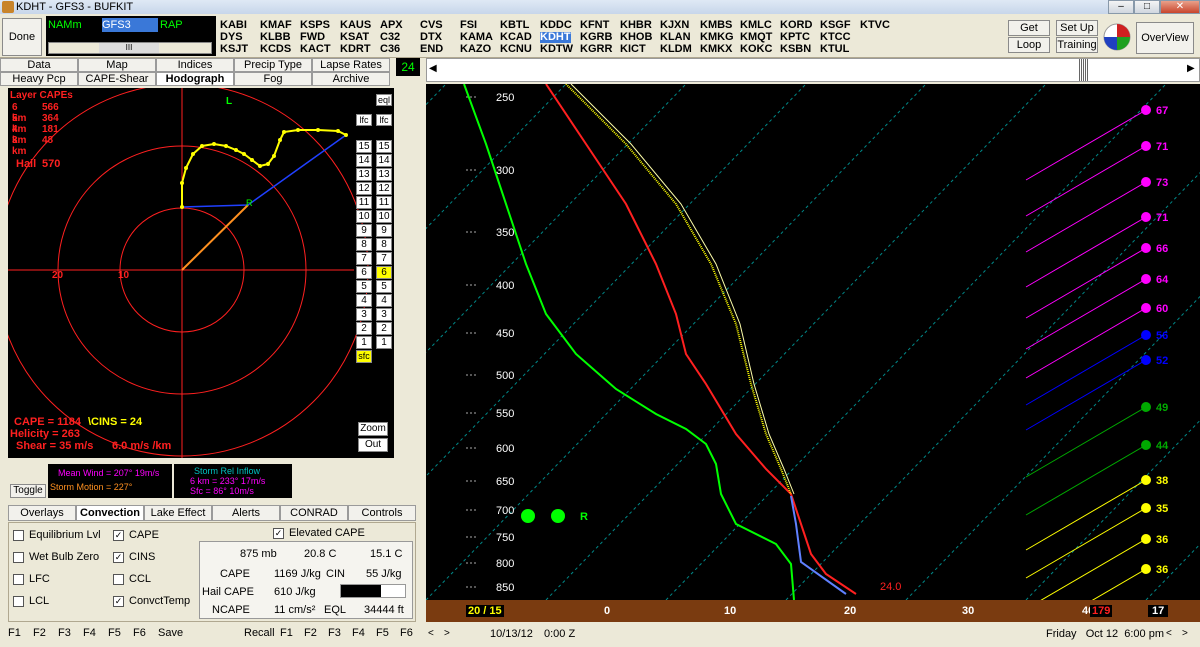 Image resolution: width=1200 pixels, height=647 pixels. I want to click on station-ksgf: KSGF, so click(835, 25).